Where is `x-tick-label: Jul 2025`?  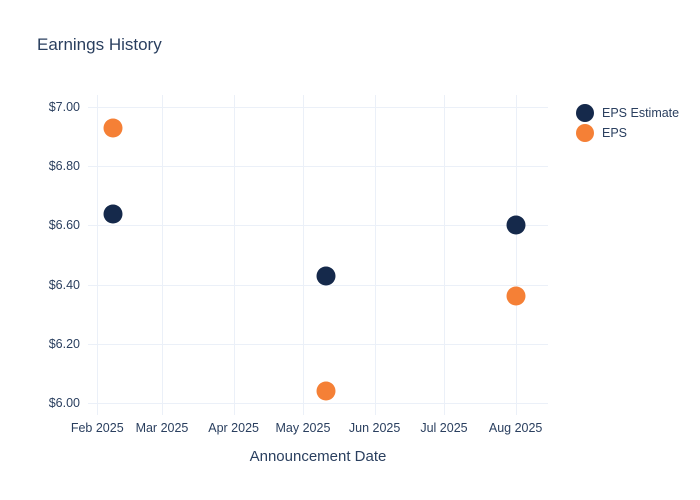 x-tick-label: Jul 2025 is located at coordinates (444, 428).